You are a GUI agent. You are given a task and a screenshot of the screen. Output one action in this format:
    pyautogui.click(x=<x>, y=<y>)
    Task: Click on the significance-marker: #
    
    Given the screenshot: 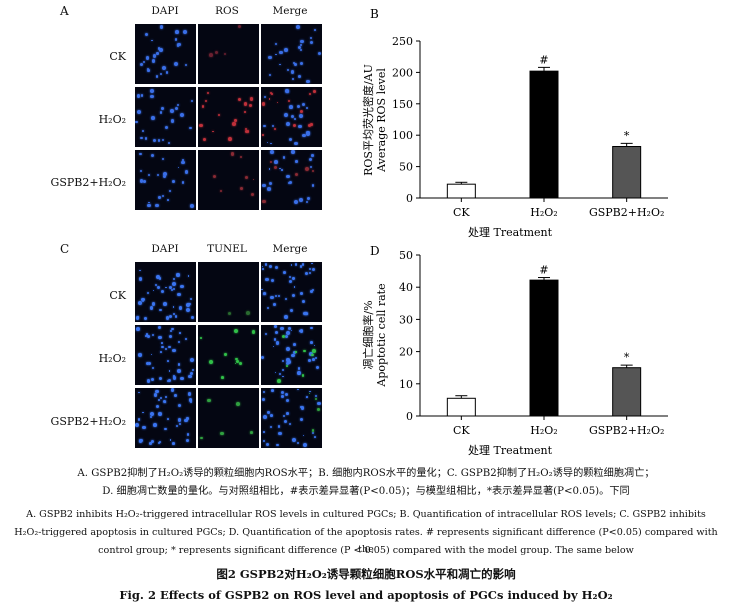 What is the action you would take?
    pyautogui.click(x=543, y=270)
    